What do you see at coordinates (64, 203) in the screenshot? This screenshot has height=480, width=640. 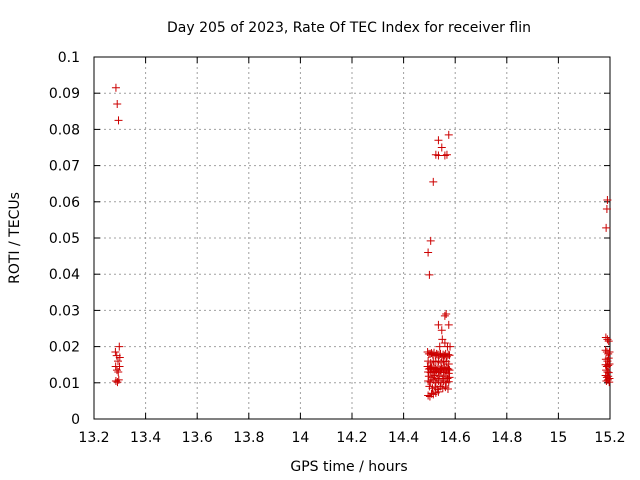 I see `y-tick-label: 0.06` at bounding box center [64, 203].